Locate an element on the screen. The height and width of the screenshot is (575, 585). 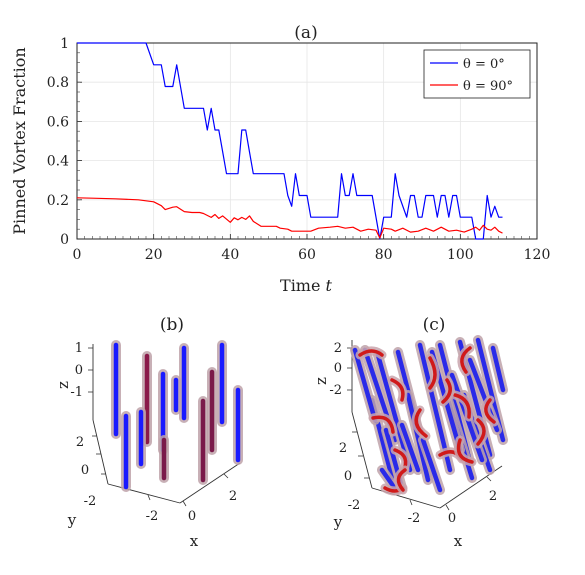
panel-c-tubes is located at coordinates (429, 415).